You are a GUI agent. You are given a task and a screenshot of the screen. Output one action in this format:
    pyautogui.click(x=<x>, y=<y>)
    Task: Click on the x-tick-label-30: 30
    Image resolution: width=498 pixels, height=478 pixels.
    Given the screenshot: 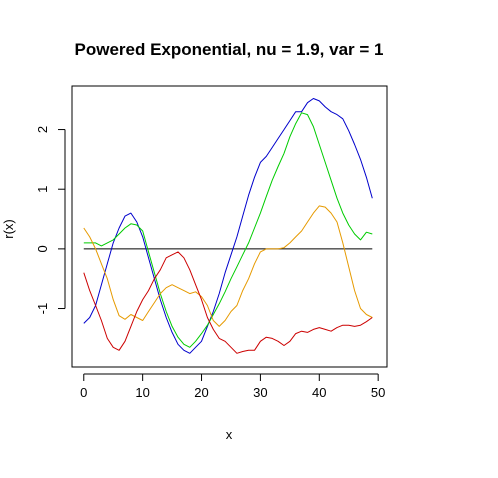 What is the action you would take?
    pyautogui.click(x=260, y=392)
    